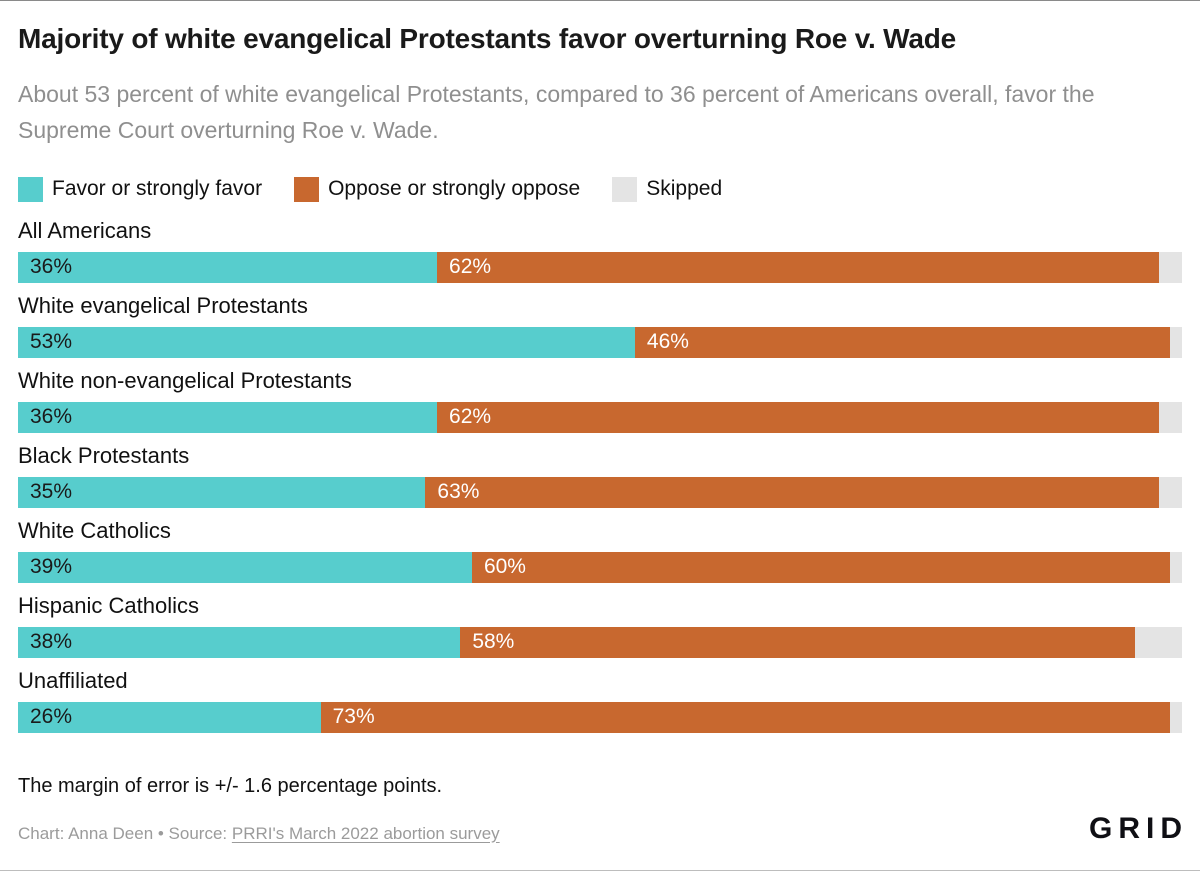 The width and height of the screenshot is (1200, 871). I want to click on stacked-bar: 53% 46%, so click(600, 342).